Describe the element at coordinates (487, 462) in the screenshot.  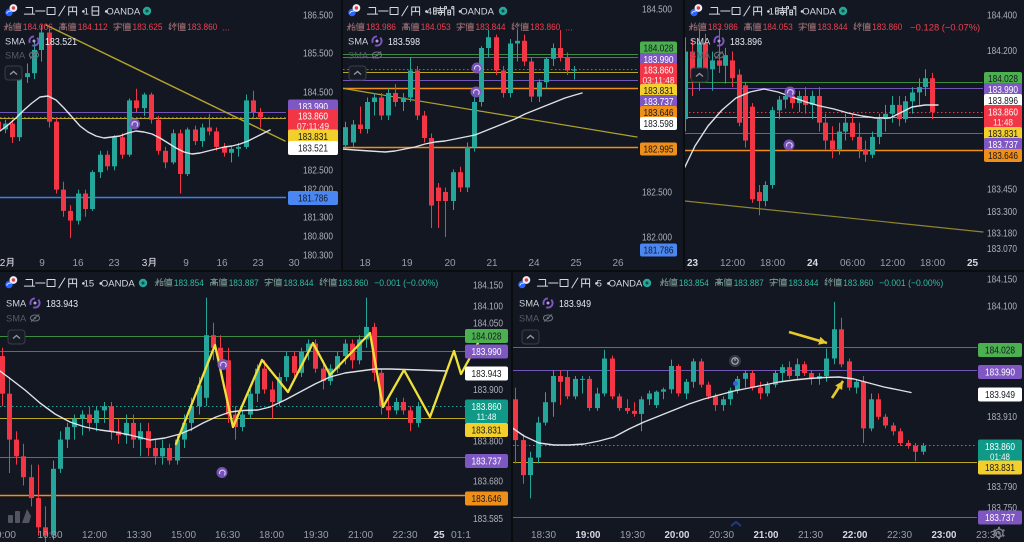
I see `svg-text: 183.737` at that location.